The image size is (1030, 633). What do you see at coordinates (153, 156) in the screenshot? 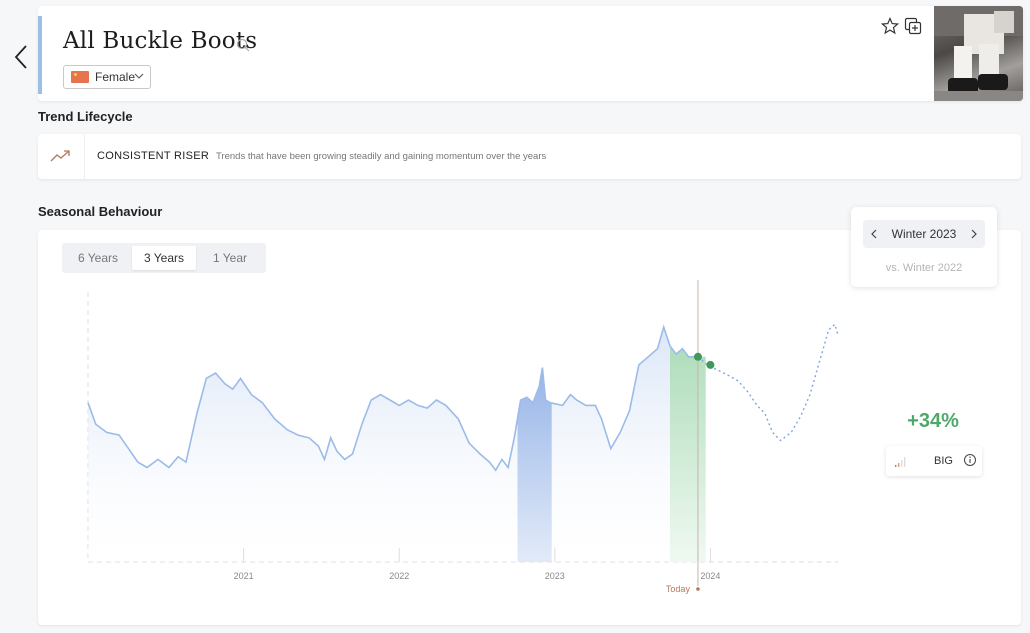
I see `lifecycle-name: CONSISTENT RISER` at bounding box center [153, 156].